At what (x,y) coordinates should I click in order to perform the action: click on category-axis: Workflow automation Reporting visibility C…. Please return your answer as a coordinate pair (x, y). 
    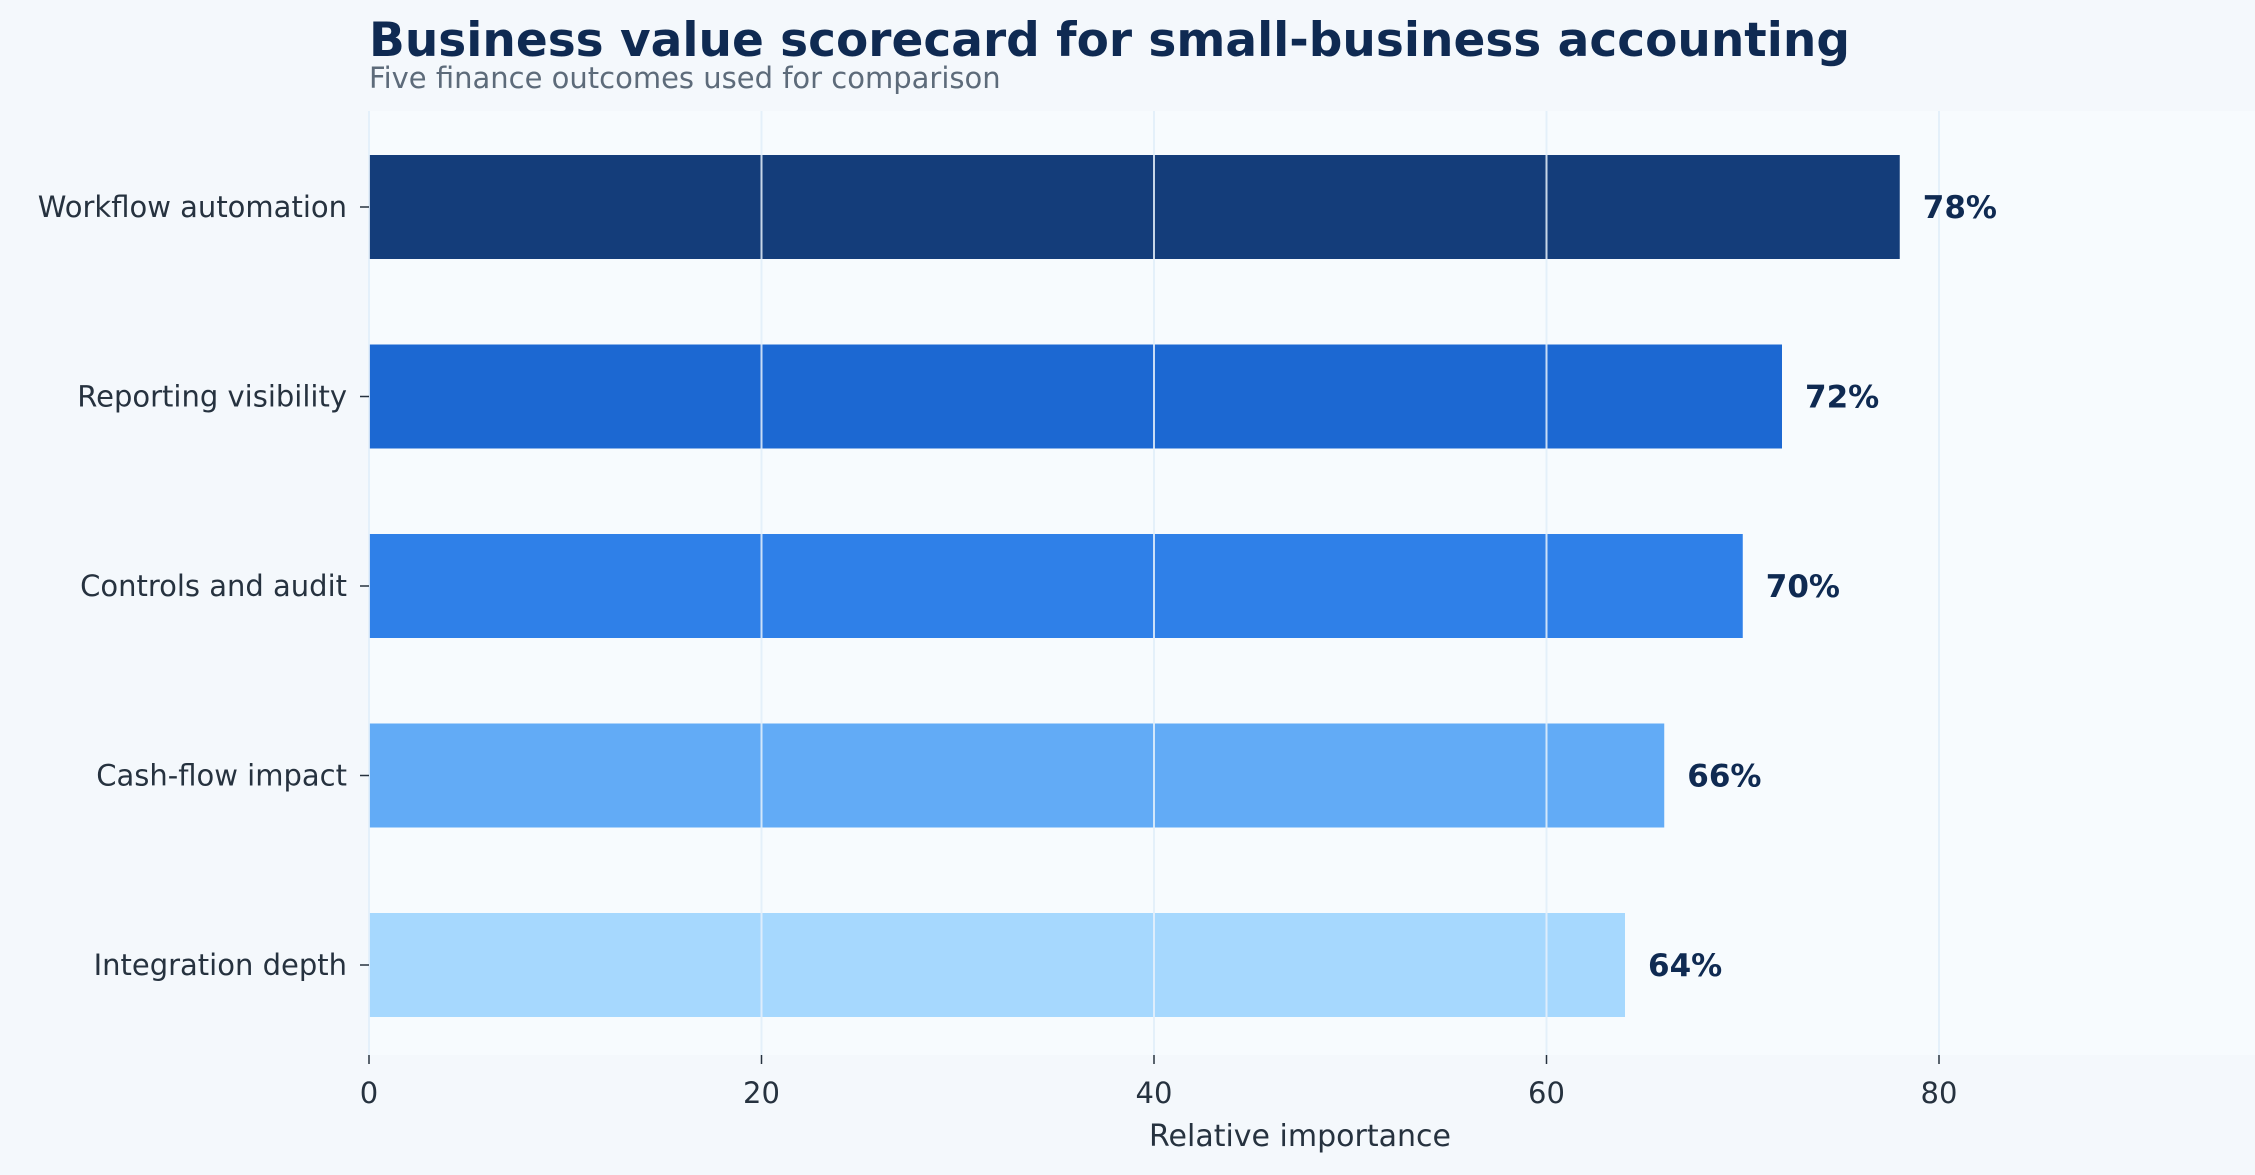
    Looking at the image, I should click on (203, 586).